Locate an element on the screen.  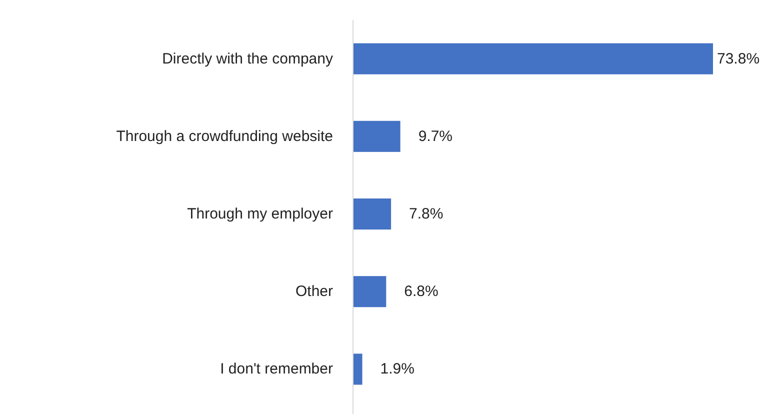
y-tick-label: Through a crowdfunding website is located at coordinates (224, 136).